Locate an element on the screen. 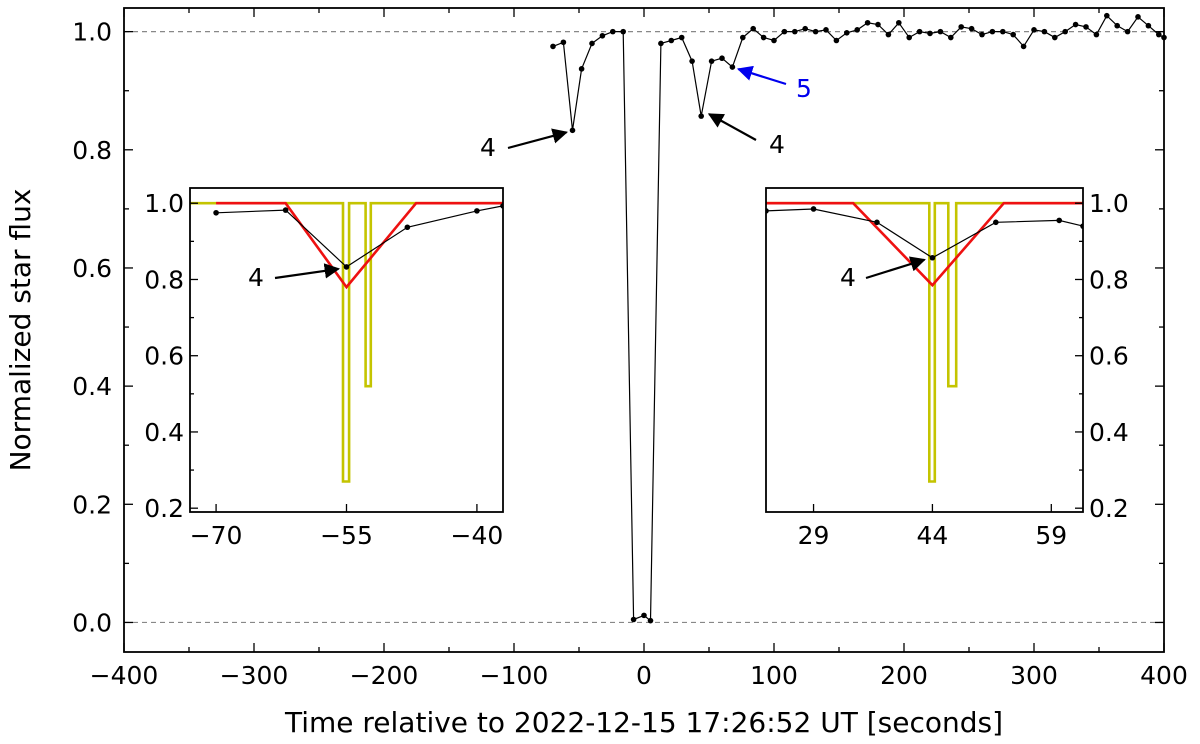 Image resolution: width=1200 pixels, height=744 pixels. inset-x-tick-label: 59 is located at coordinates (1051, 535).